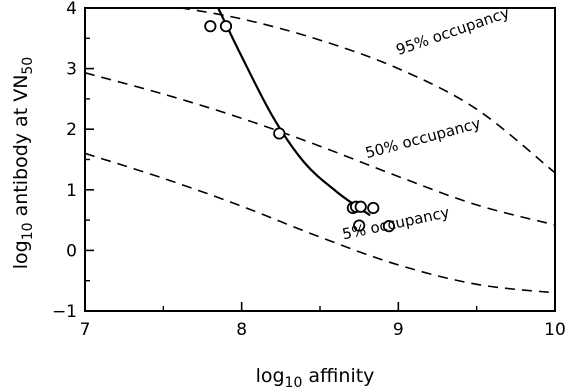 This screenshot has width=578, height=390. Describe the element at coordinates (241, 330) in the screenshot. I see `x-tick-label: 8` at that location.